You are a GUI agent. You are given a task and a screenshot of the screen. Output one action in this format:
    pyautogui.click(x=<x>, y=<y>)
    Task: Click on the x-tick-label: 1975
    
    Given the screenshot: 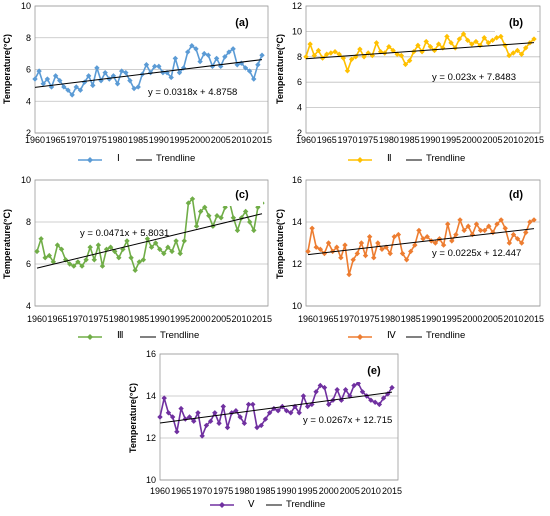 What is the action you would take?
    pyautogui.click(x=223, y=491)
    